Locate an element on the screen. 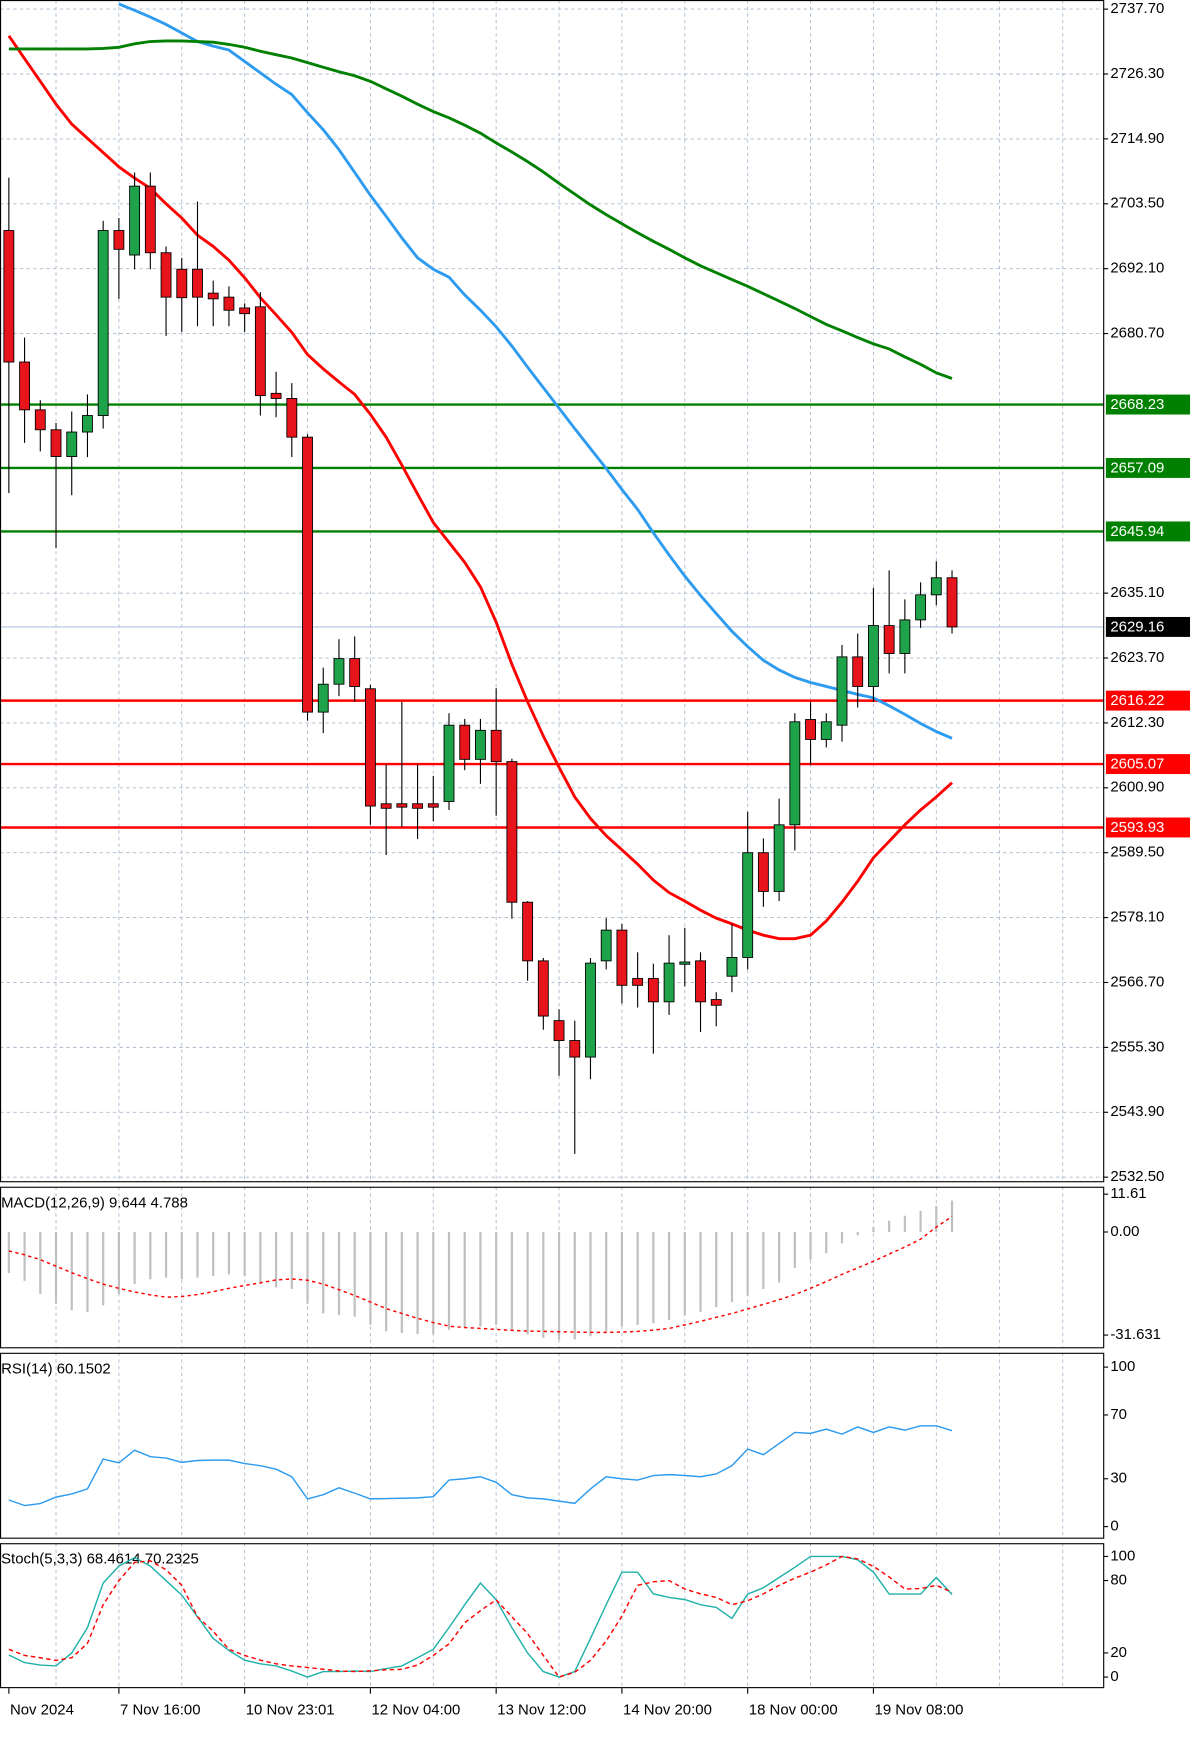 Image resolution: width=1200 pixels, height=1738 pixels. y-tick-label: 20 is located at coordinates (1118, 1652).